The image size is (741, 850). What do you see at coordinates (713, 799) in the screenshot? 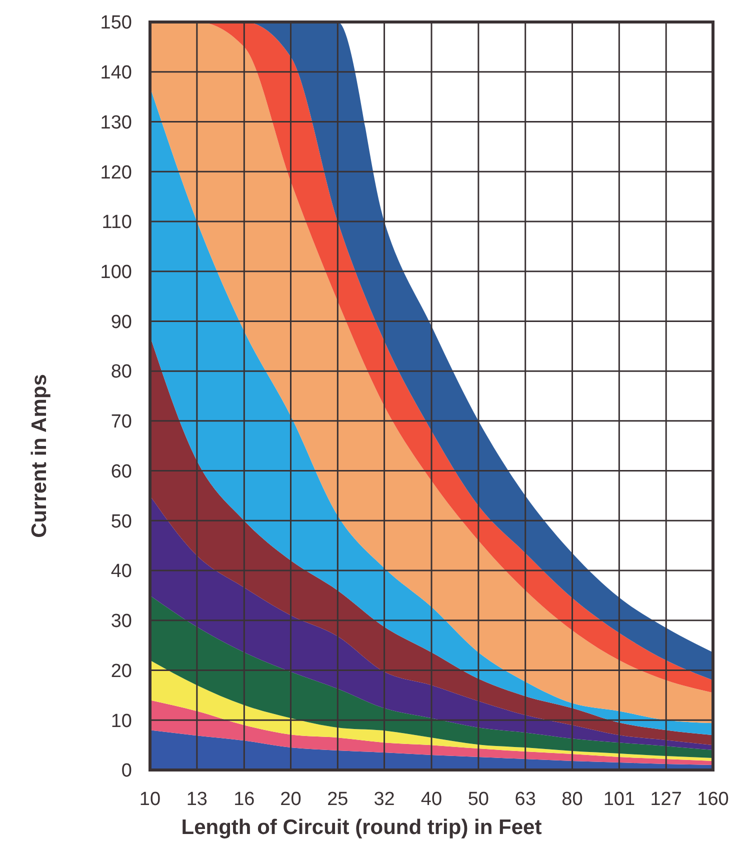
I see `x-tick-label: 160` at bounding box center [713, 799].